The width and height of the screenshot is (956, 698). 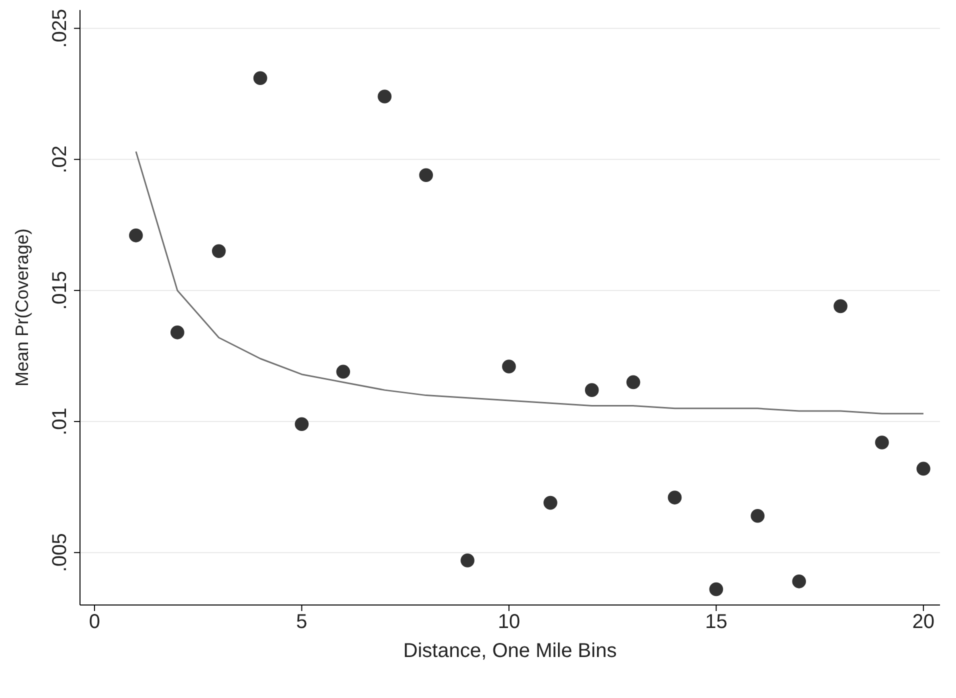 What do you see at coordinates (60, 160) in the screenshot?
I see `y-tick-label: .02` at bounding box center [60, 160].